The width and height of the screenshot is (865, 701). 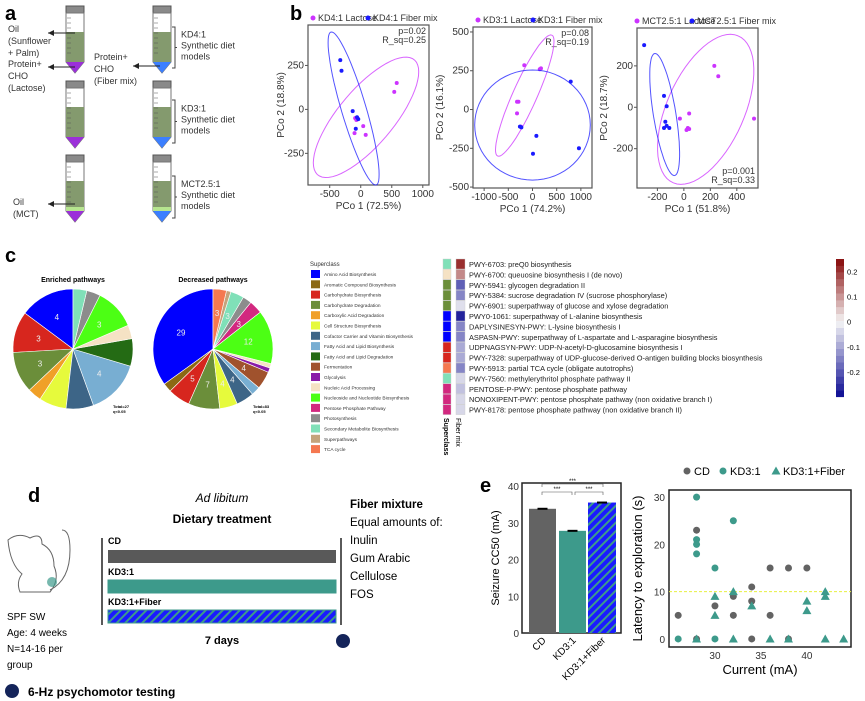 What do you see at coordinates (702, 472) in the screenshot?
I see `legend-label: CD` at bounding box center [702, 472].